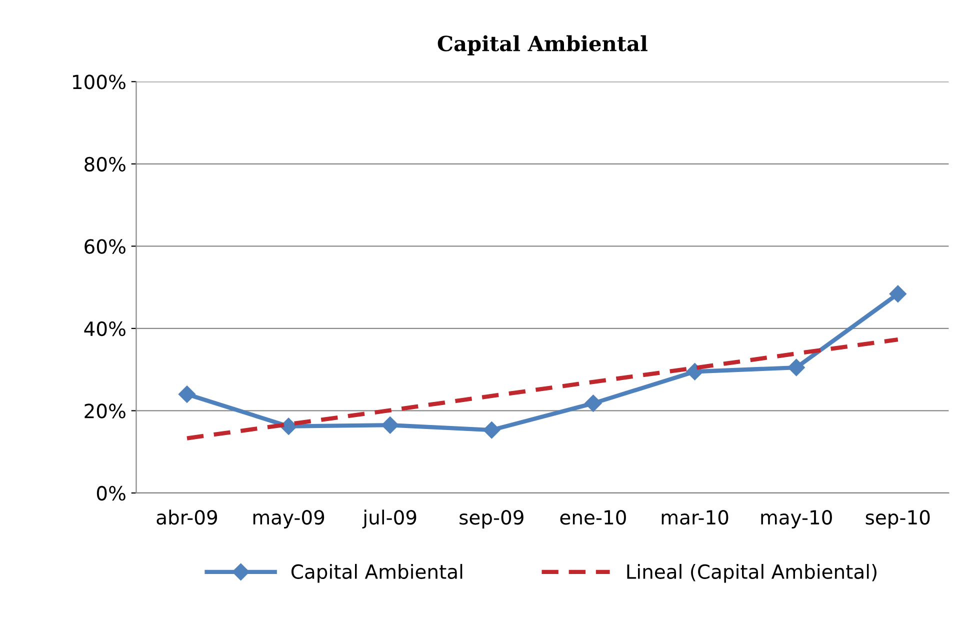  I want to click on x-tick-label: jul-09, so click(389, 519).